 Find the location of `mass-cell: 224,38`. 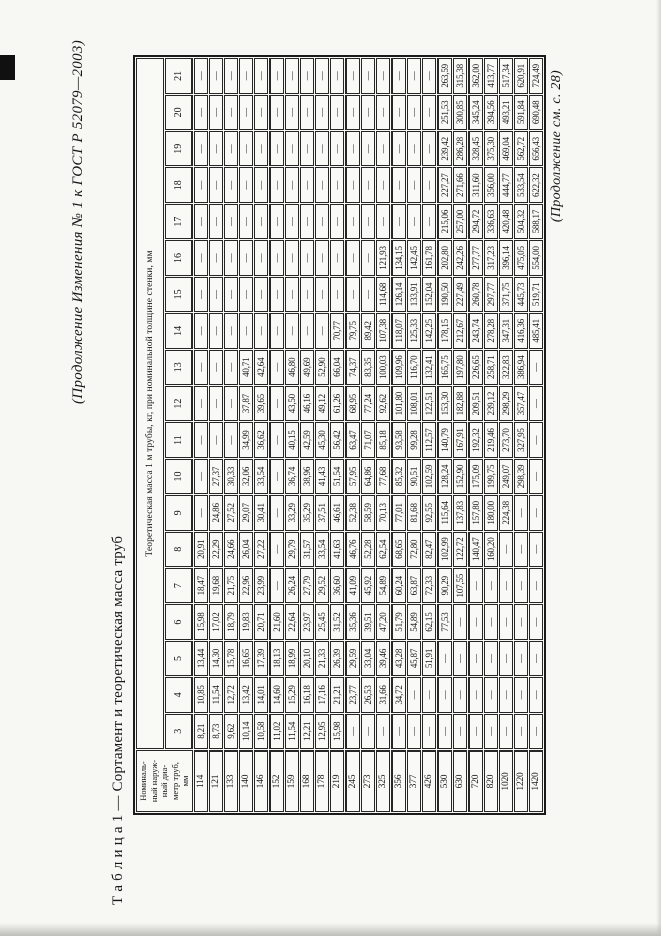

mass-cell: 224,38 is located at coordinates (506, 513).